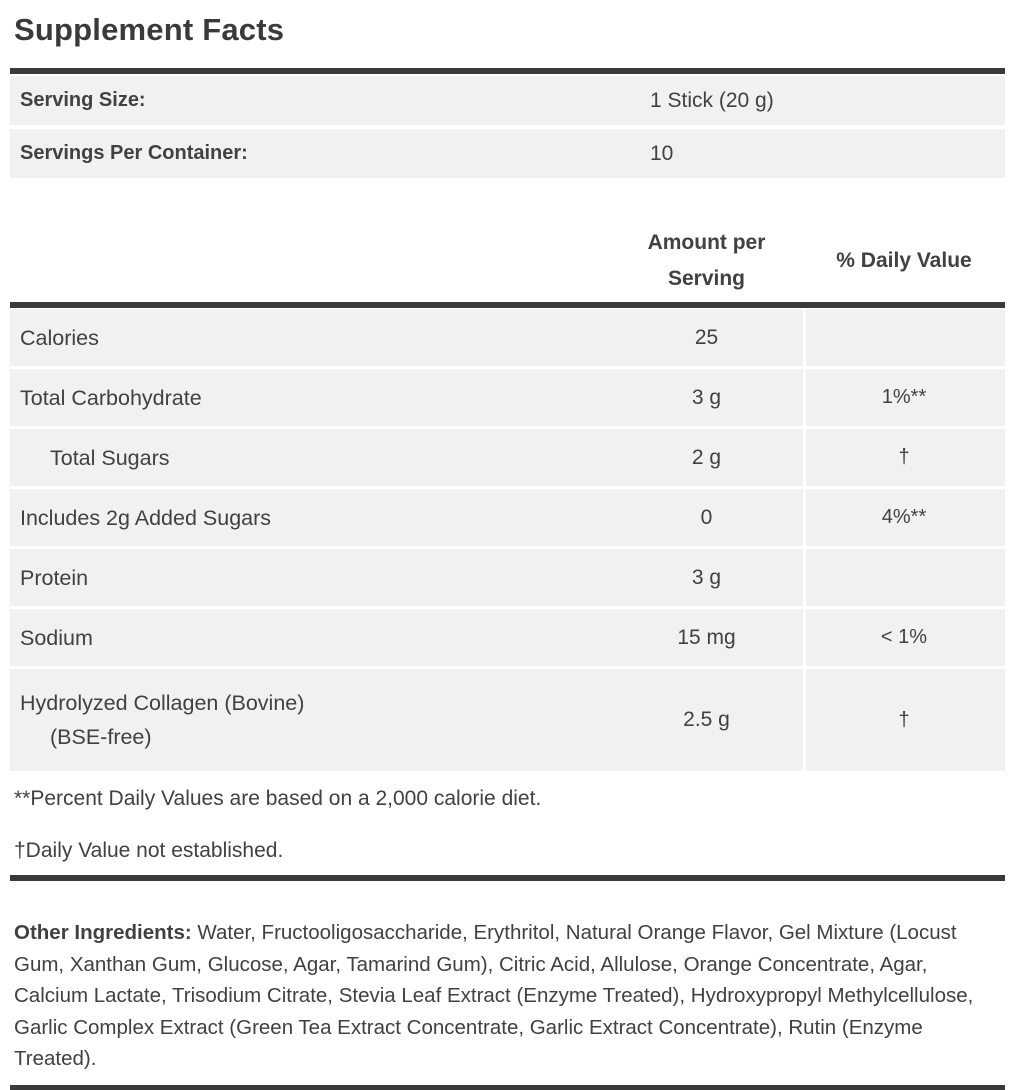 The width and height of the screenshot is (1015, 1090). Describe the element at coordinates (904, 637) in the screenshot. I see `nutrient-daily-value: < 1%` at that location.